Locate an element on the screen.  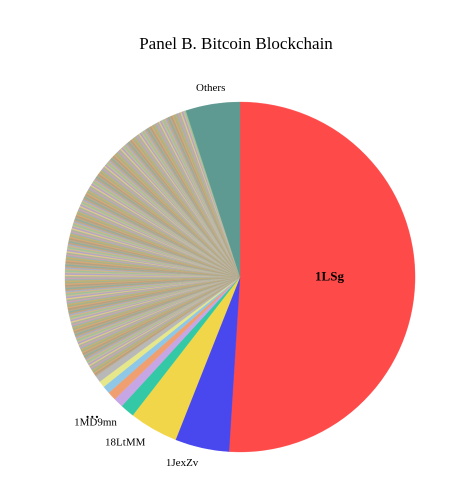
slice-label-18ltmm: 18LtMM is located at coordinates (125, 442).